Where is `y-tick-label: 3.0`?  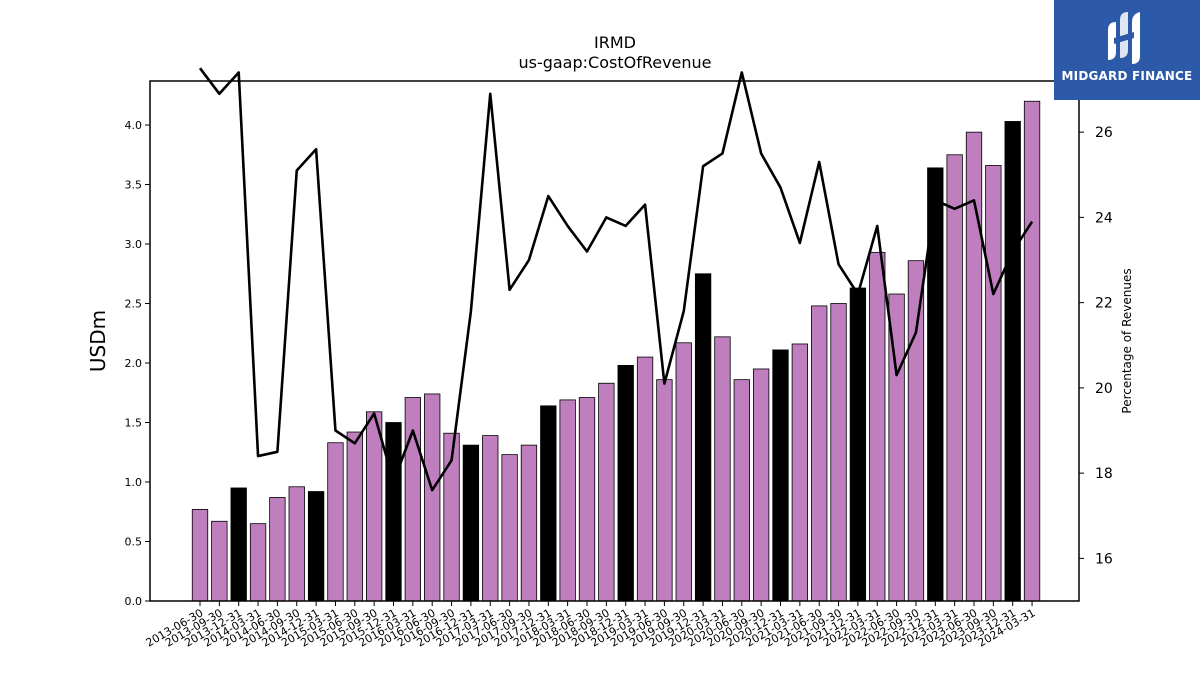
y-tick-label: 3.0 is located at coordinates (134, 244).